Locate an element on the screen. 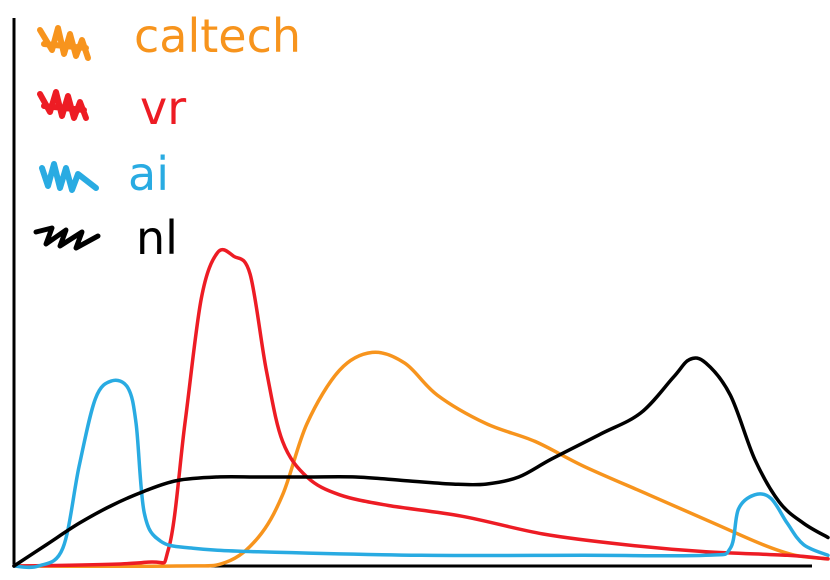 This screenshot has width=830, height=580. legend-label-vr: vr is located at coordinates (163, 108).